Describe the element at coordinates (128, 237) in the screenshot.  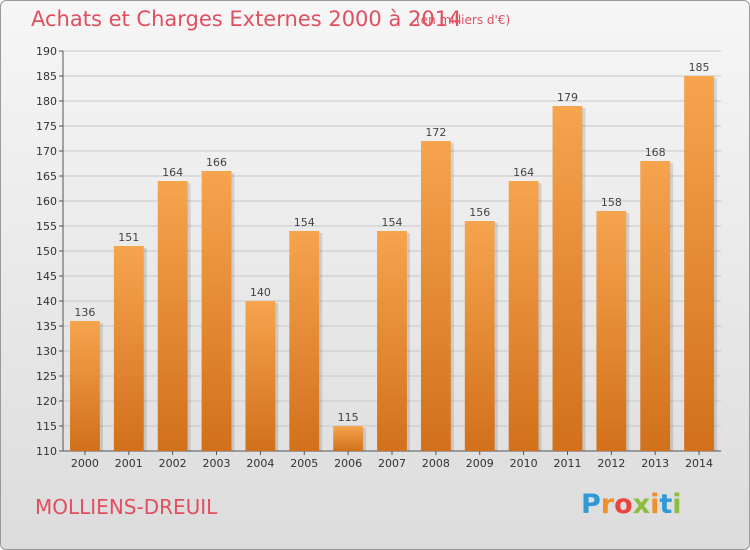
I see `bar-value-label: 151` at that location.